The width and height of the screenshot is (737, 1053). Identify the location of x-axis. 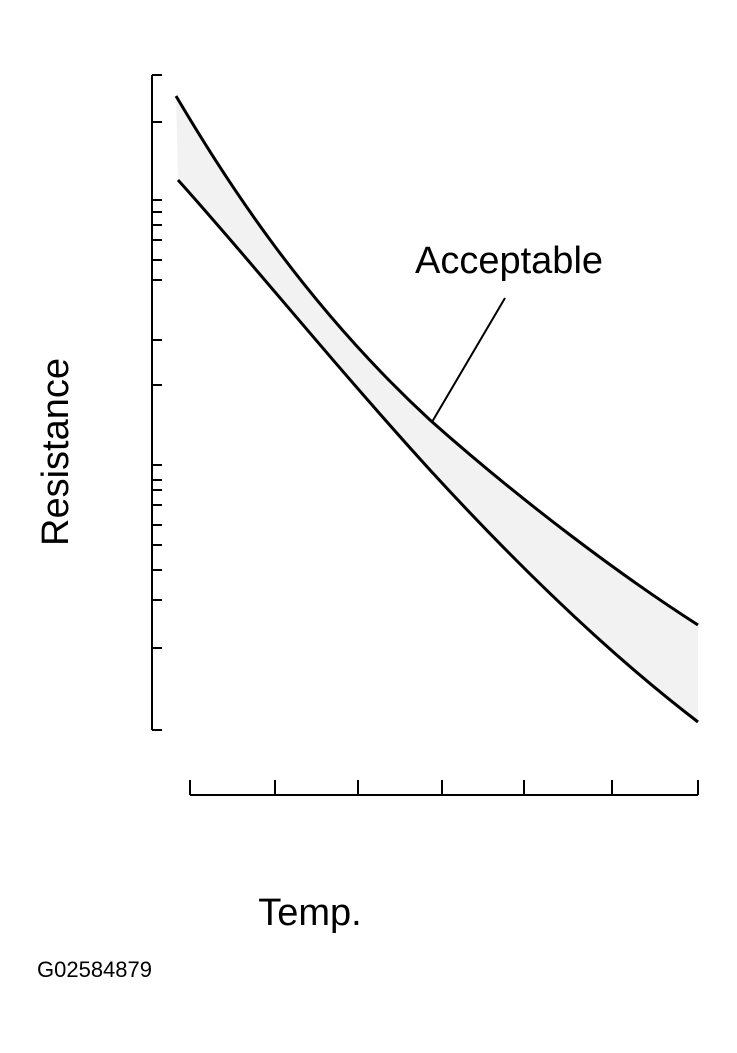
(444, 788).